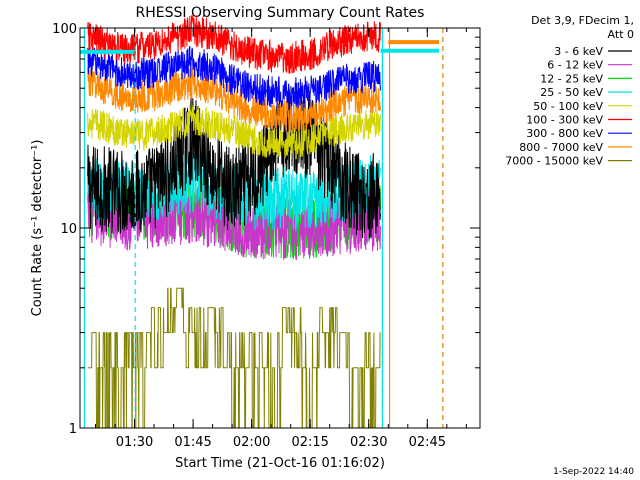  What do you see at coordinates (134, 442) in the screenshot?
I see `x-tick-label-0: 01:30` at bounding box center [134, 442].